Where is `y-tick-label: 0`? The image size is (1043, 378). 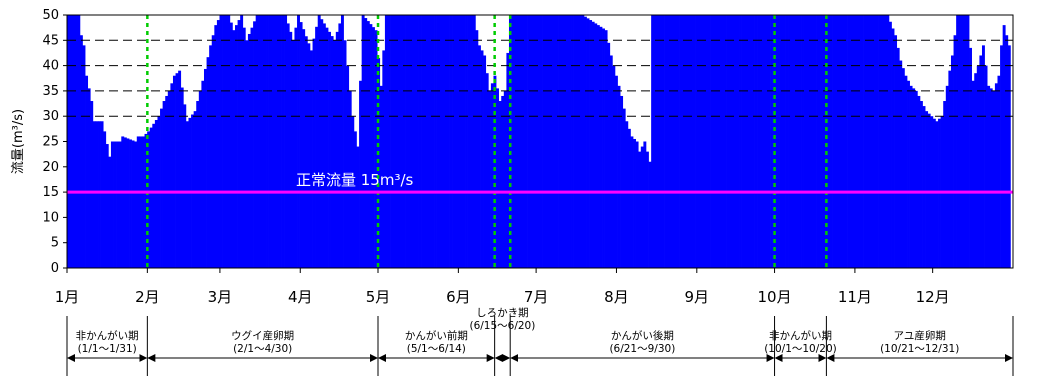
y-tick-label: 0 is located at coordinates (55, 268).